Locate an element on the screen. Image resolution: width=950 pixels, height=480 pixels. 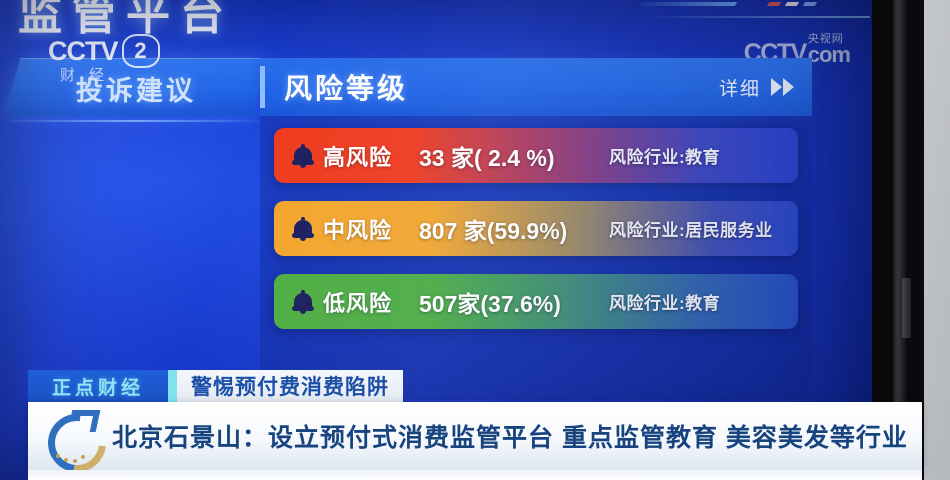
banner-accent-bar is located at coordinates (172, 386).